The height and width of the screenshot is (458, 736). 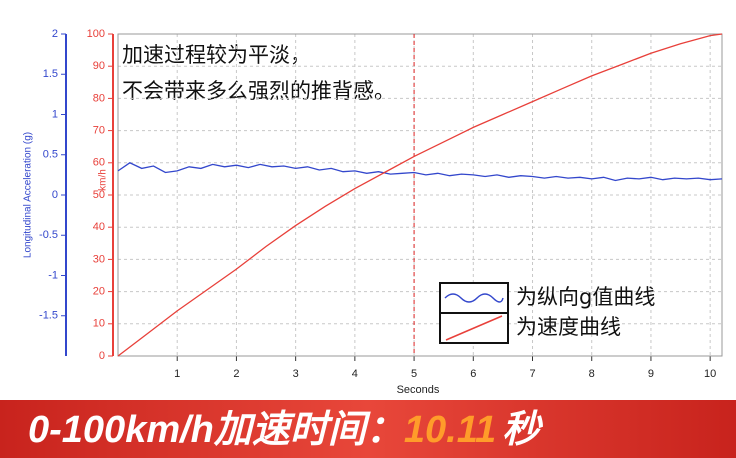 I want to click on x-tick-label: 6, so click(x=473, y=374).